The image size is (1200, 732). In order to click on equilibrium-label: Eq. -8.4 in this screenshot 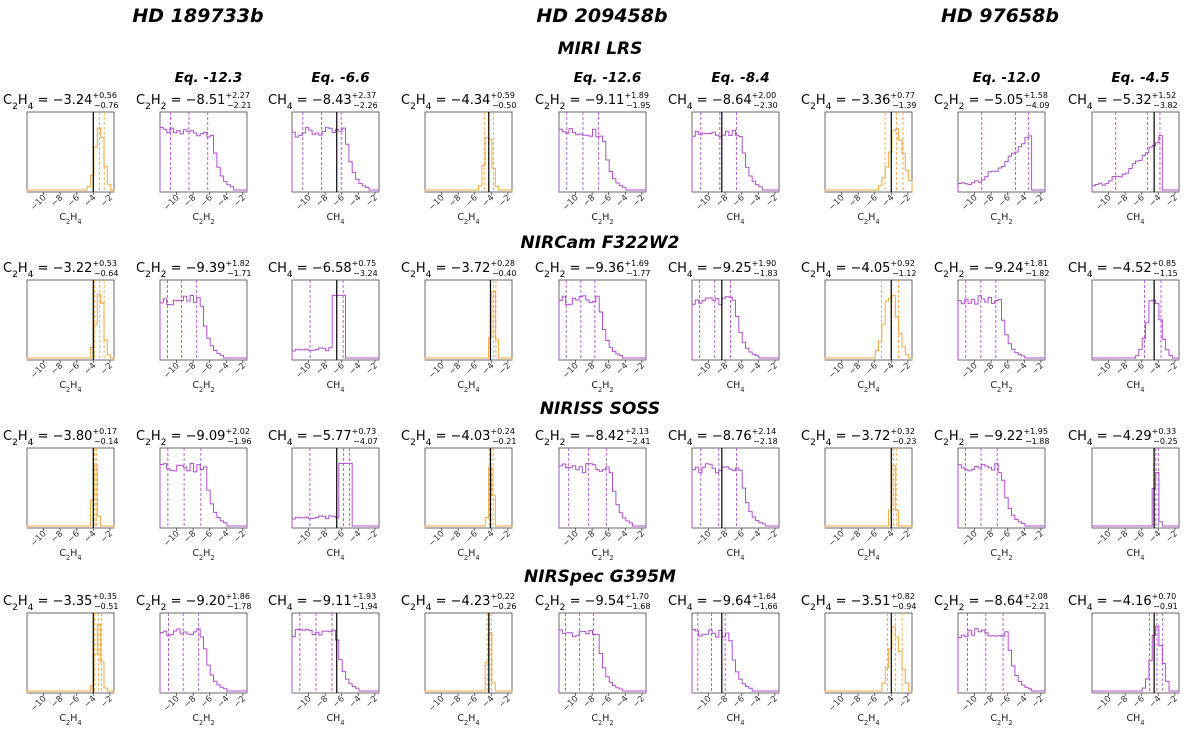, I will do `click(740, 78)`.